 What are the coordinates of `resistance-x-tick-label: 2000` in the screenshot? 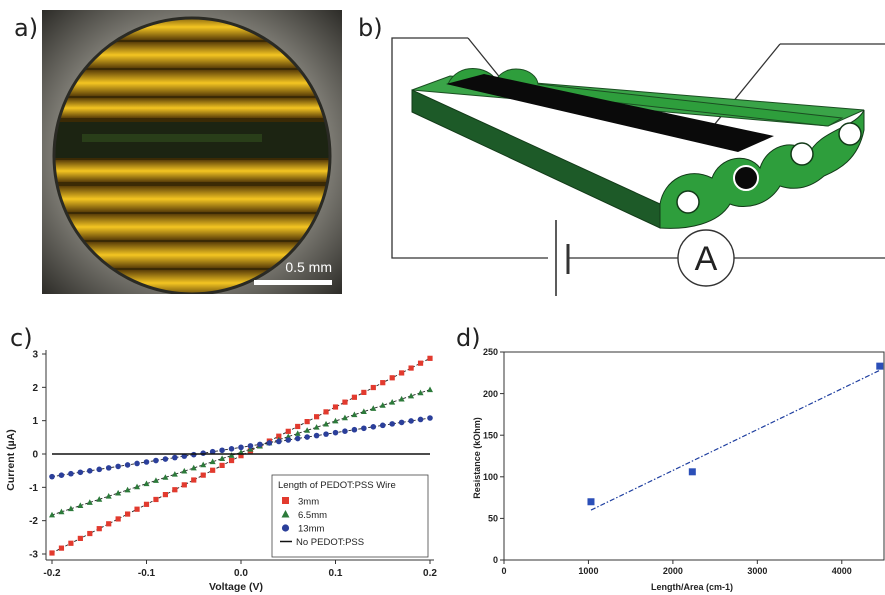 It's located at (673, 571).